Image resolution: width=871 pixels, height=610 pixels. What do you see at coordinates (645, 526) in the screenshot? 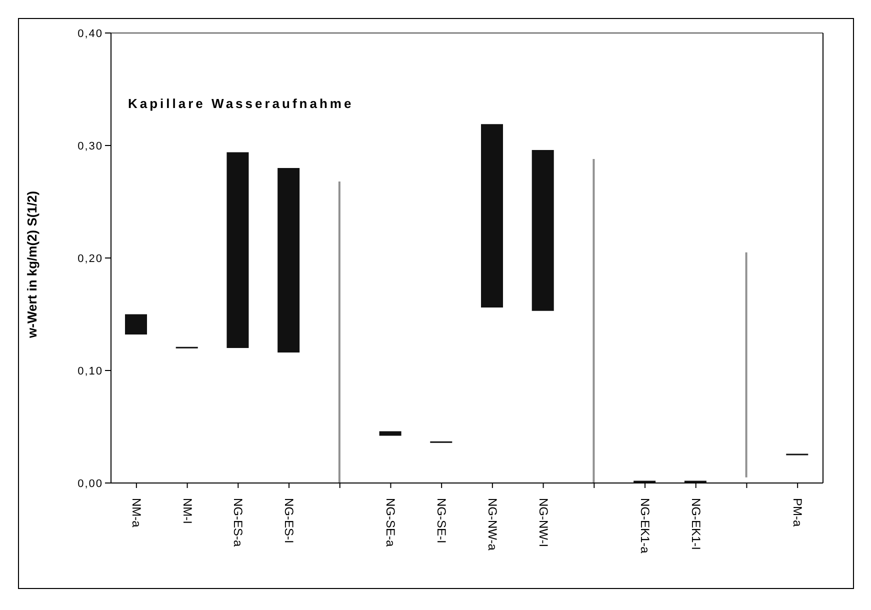
I see `x-tick-label: NG-EK1-a` at bounding box center [645, 526].